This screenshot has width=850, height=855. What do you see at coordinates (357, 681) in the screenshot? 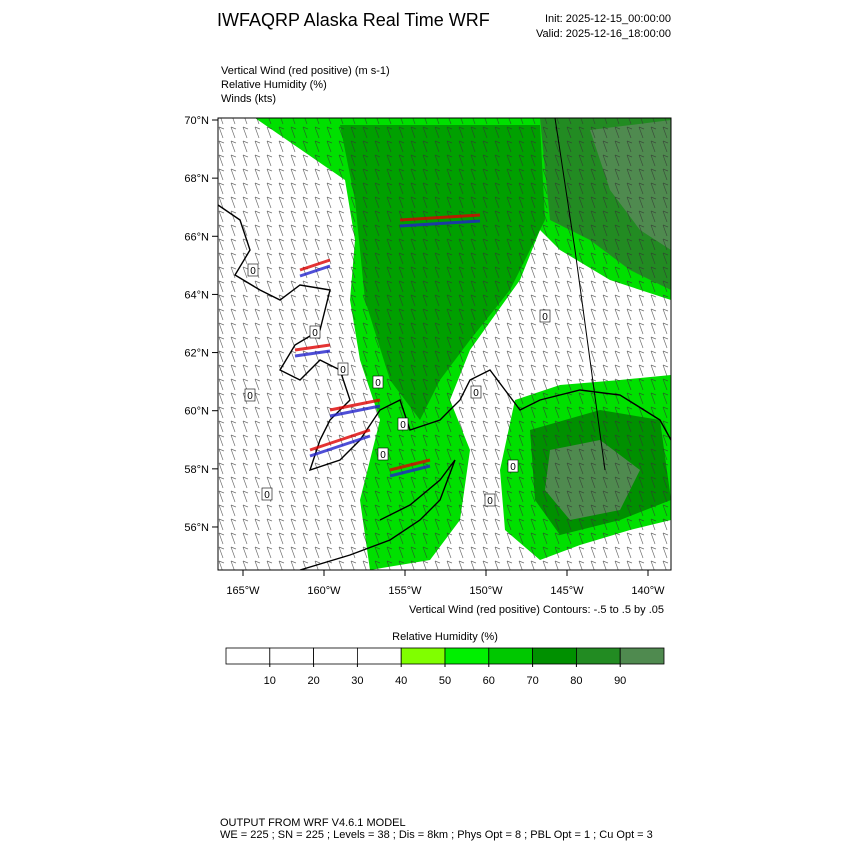
I see `colorbar-tick-label: 30` at bounding box center [357, 681].